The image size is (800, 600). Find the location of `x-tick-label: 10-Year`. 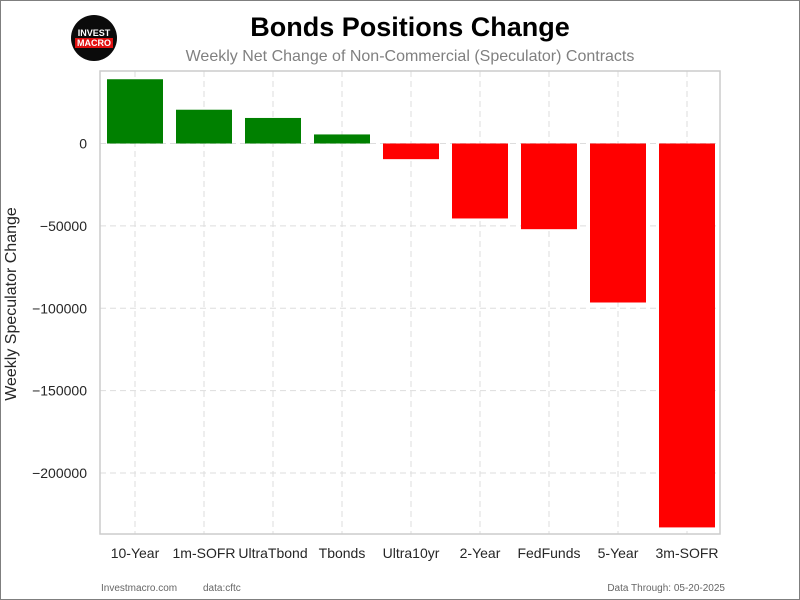

x-tick-label: 10-Year is located at coordinates (135, 553).